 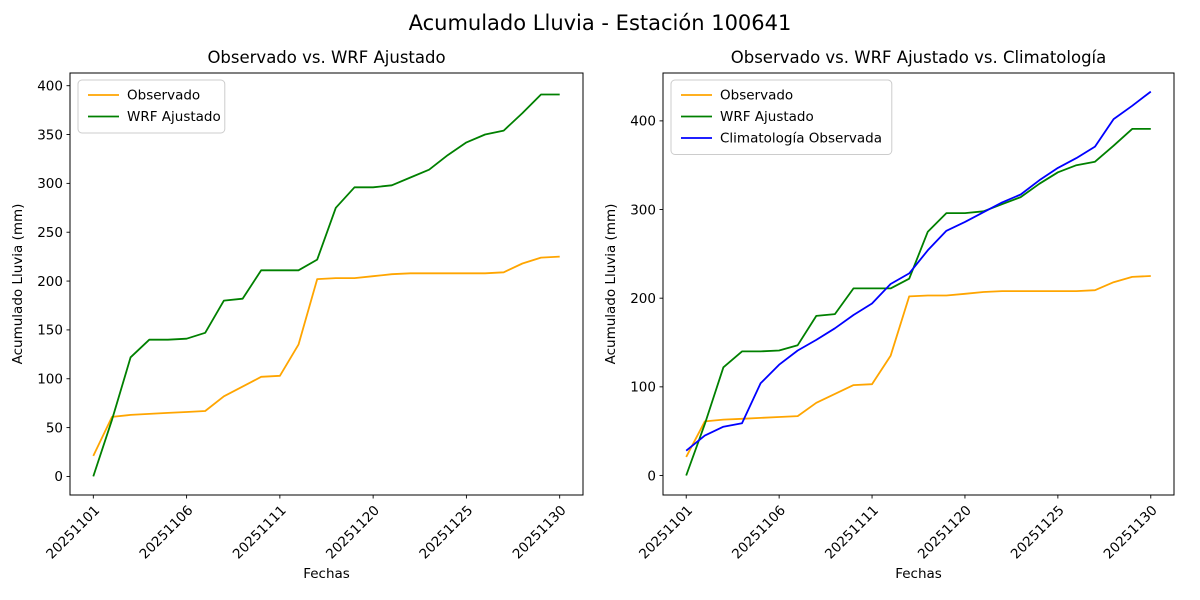 I want to click on y-tick-label: 350, so click(x=50, y=135).